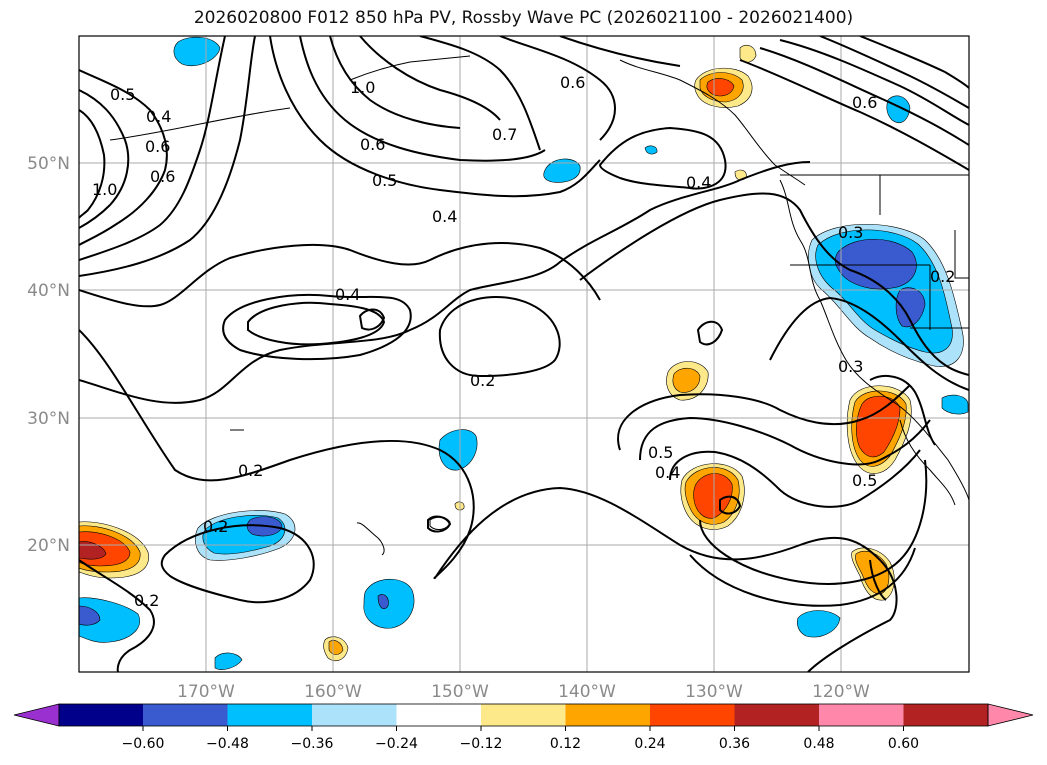  Describe the element at coordinates (813, 522) in the screenshot. I see `contour-outer-s` at that location.